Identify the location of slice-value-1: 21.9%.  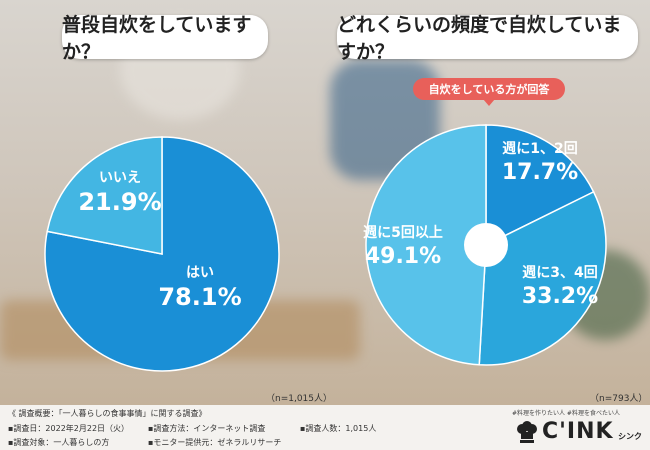
(119, 202).